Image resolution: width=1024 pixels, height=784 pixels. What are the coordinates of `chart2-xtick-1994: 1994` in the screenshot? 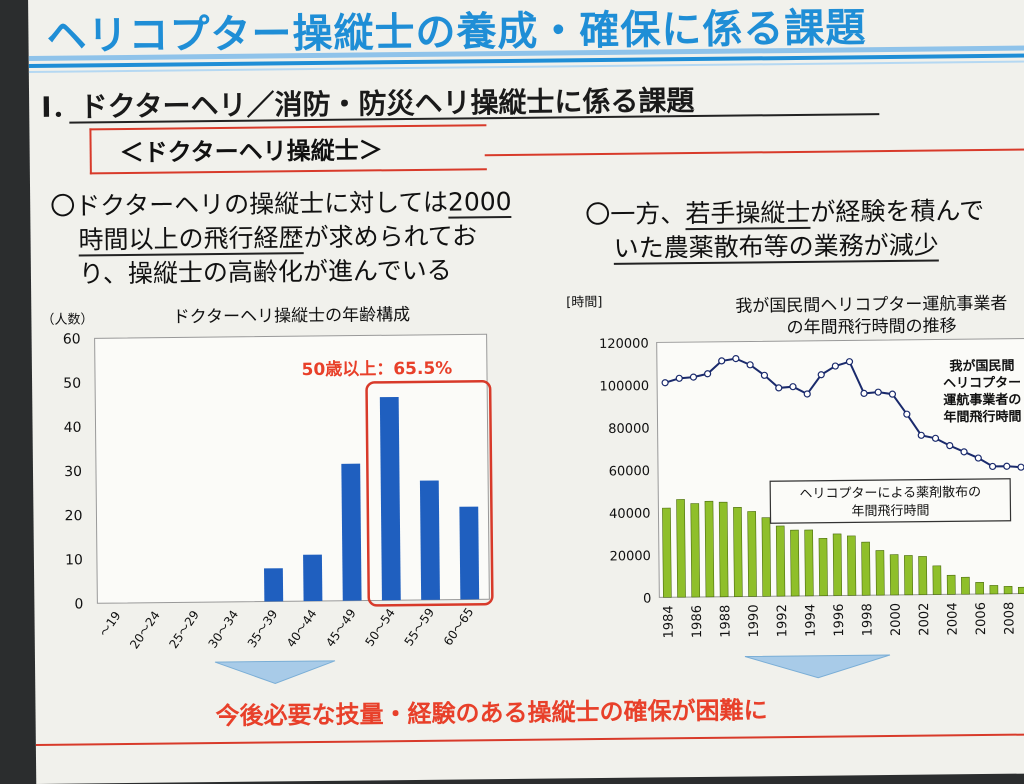 It's located at (810, 620).